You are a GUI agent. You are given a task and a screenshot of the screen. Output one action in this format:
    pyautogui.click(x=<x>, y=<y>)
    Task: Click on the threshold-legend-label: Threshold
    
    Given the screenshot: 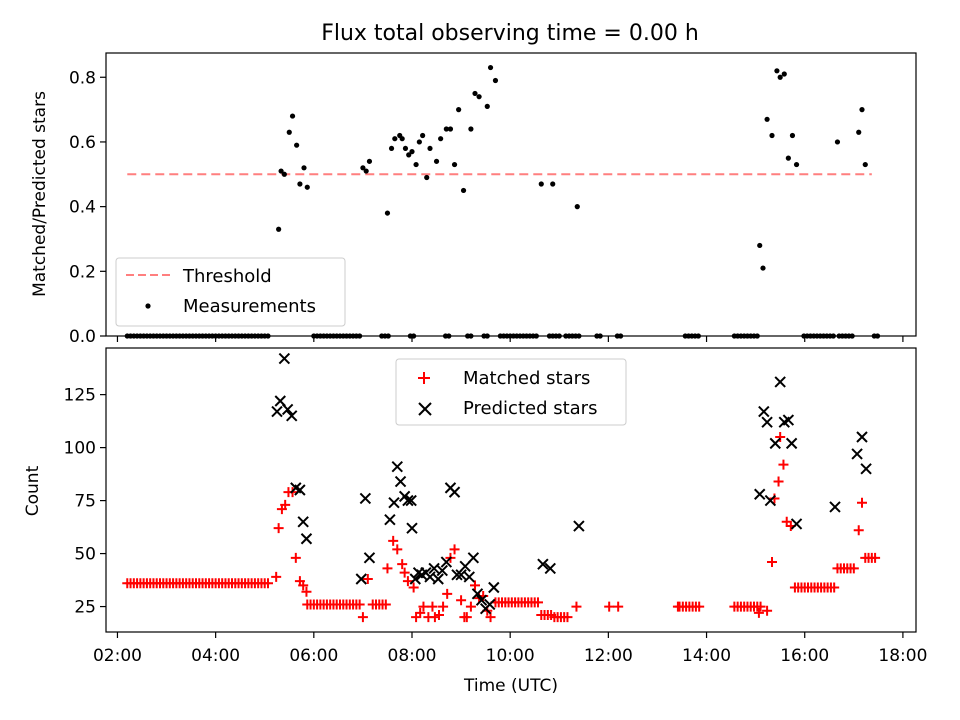 What is the action you would take?
    pyautogui.click(x=227, y=276)
    